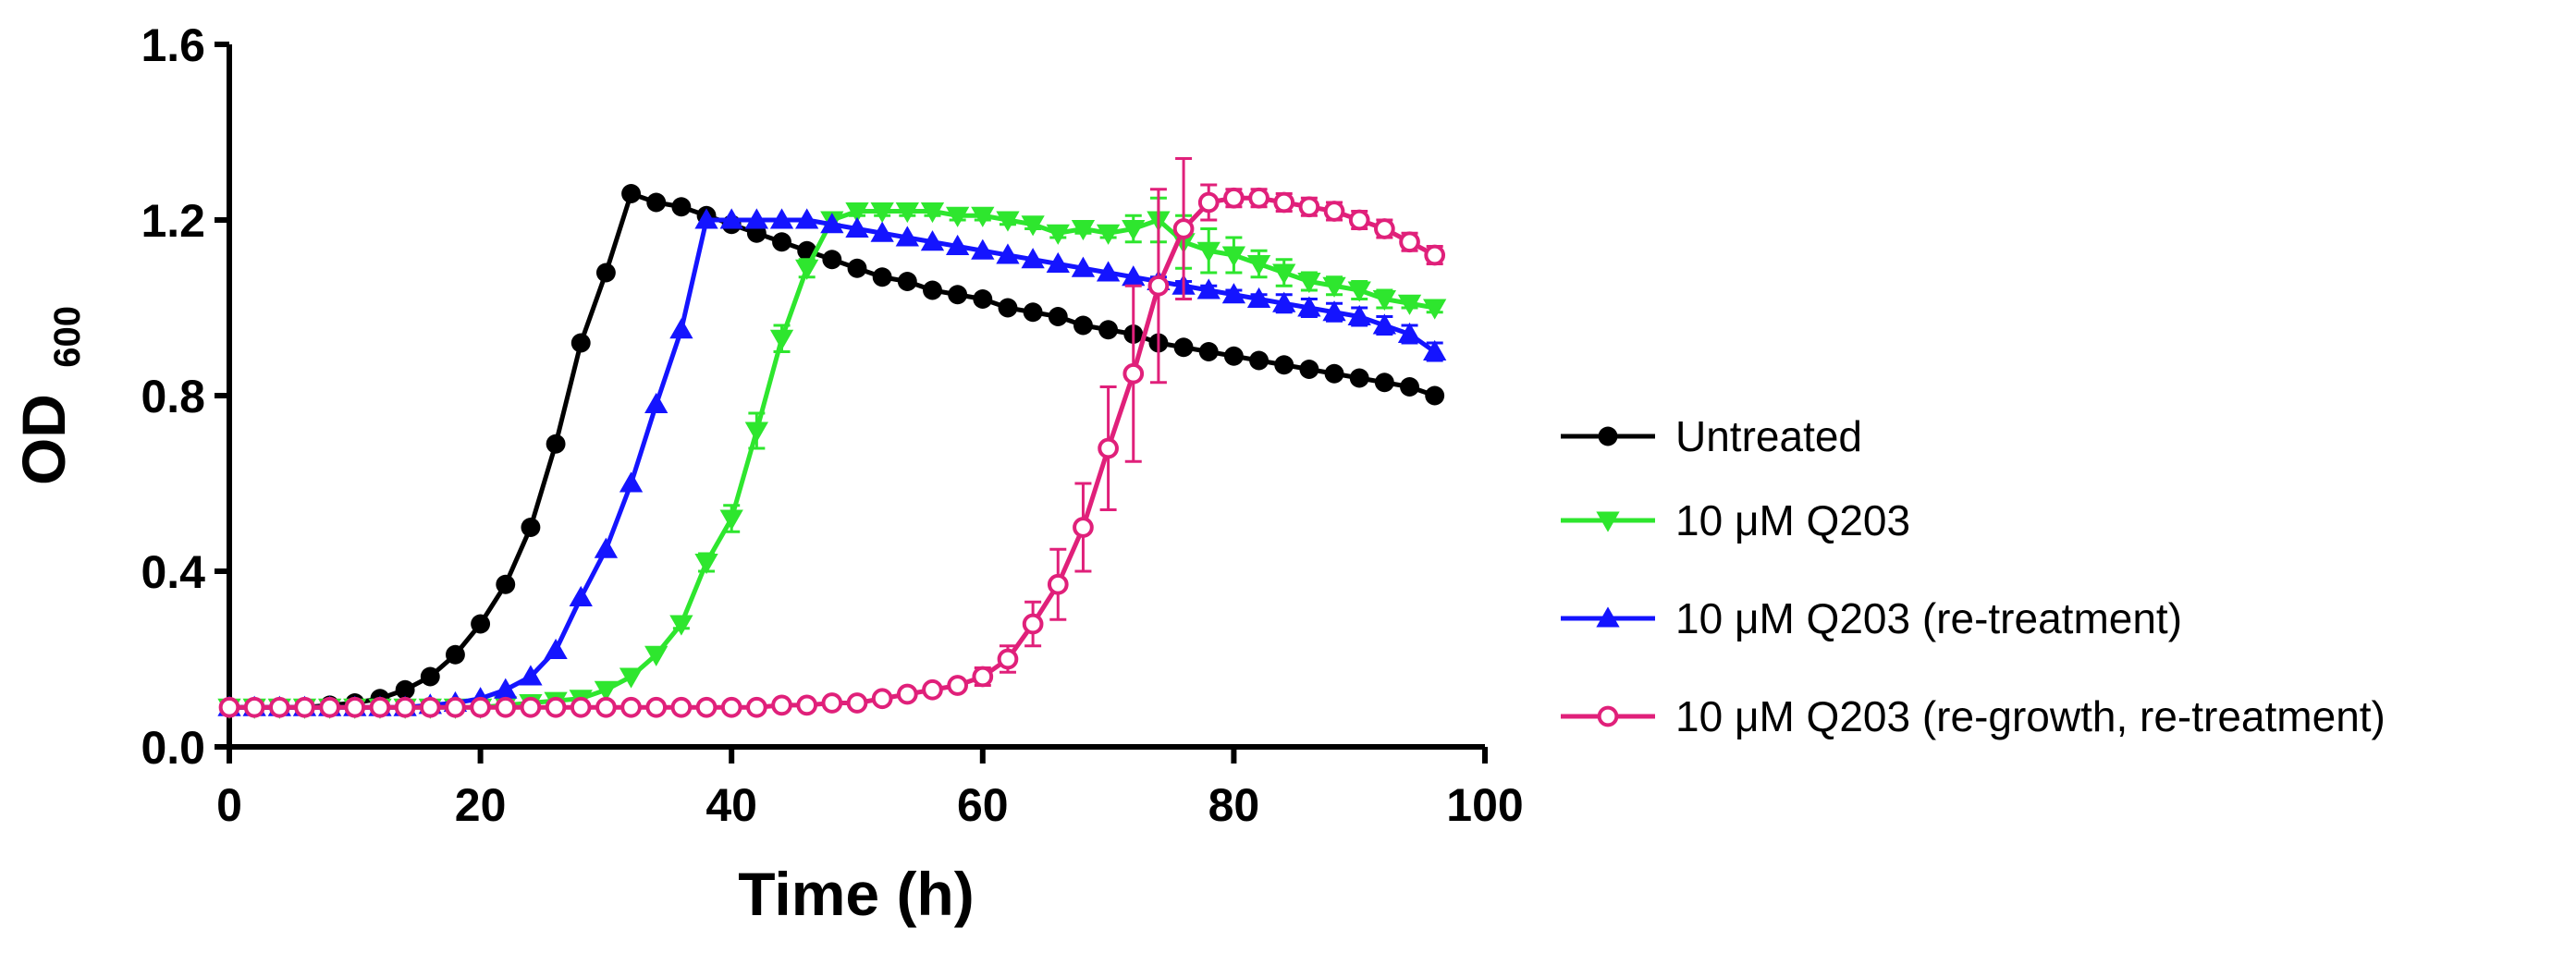 The width and height of the screenshot is (2576, 953). Describe the element at coordinates (1871, 618) in the screenshot. I see `legend-item: 10 μM Q203 (re-treatment)` at that location.